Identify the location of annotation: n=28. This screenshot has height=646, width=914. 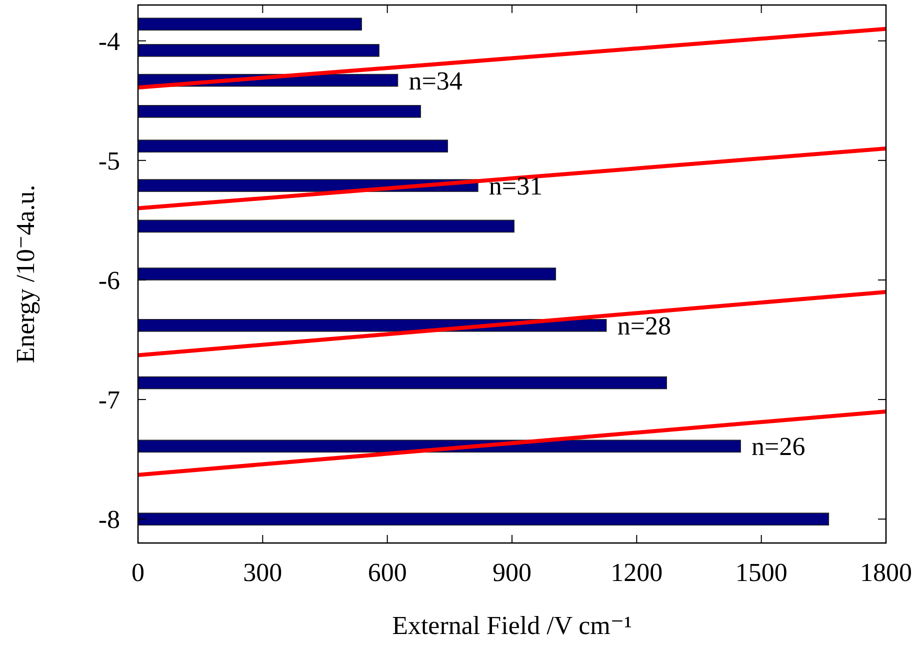
(644, 325).